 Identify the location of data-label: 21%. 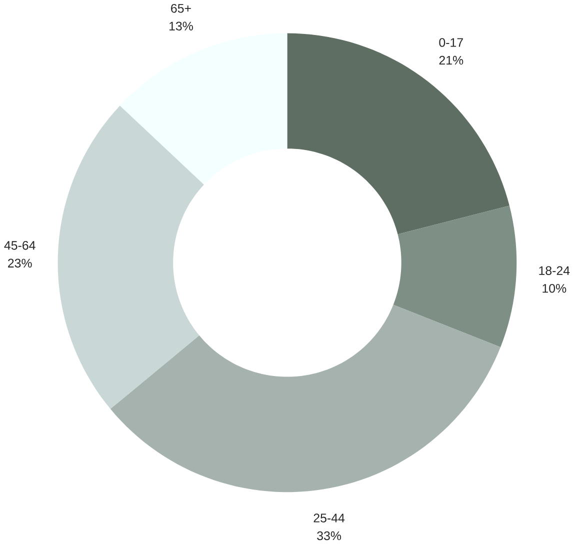
(451, 60).